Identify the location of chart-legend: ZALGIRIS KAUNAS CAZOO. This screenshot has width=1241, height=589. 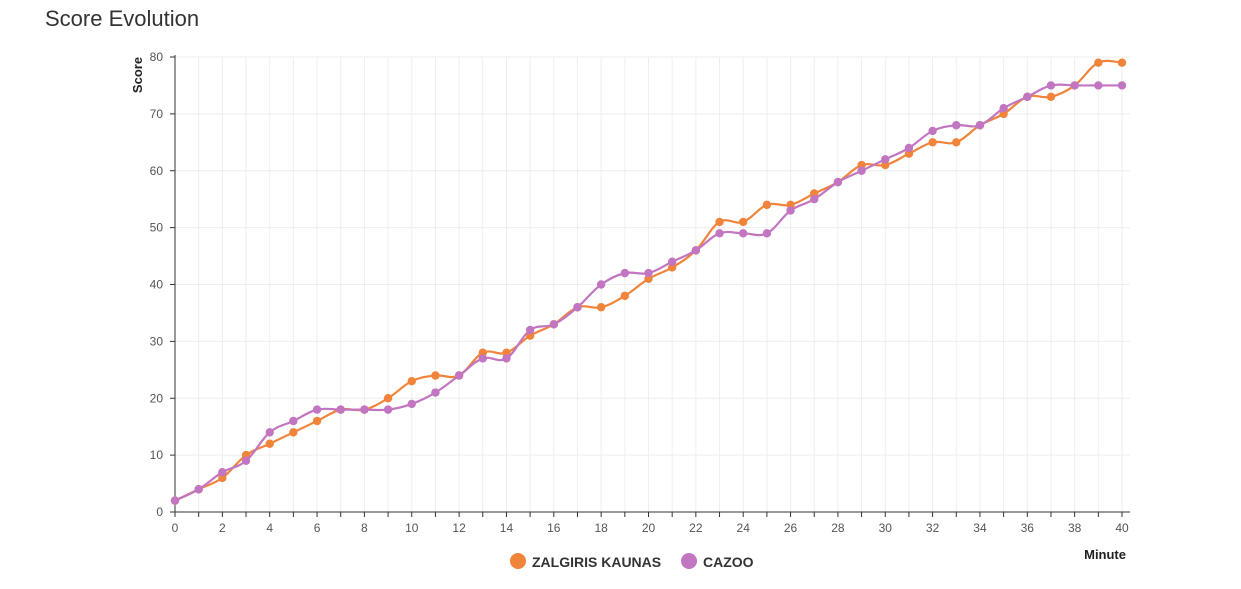
(632, 561).